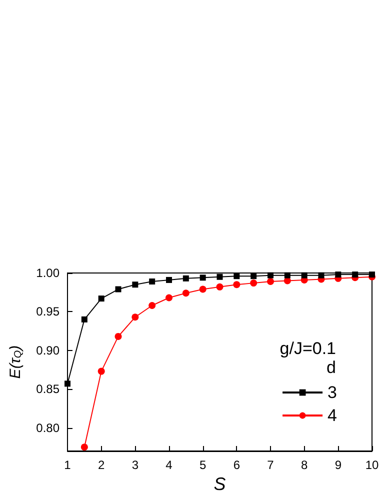 The image size is (382, 494). Describe the element at coordinates (338, 465) in the screenshot. I see `x-tick-label: 9` at that location.